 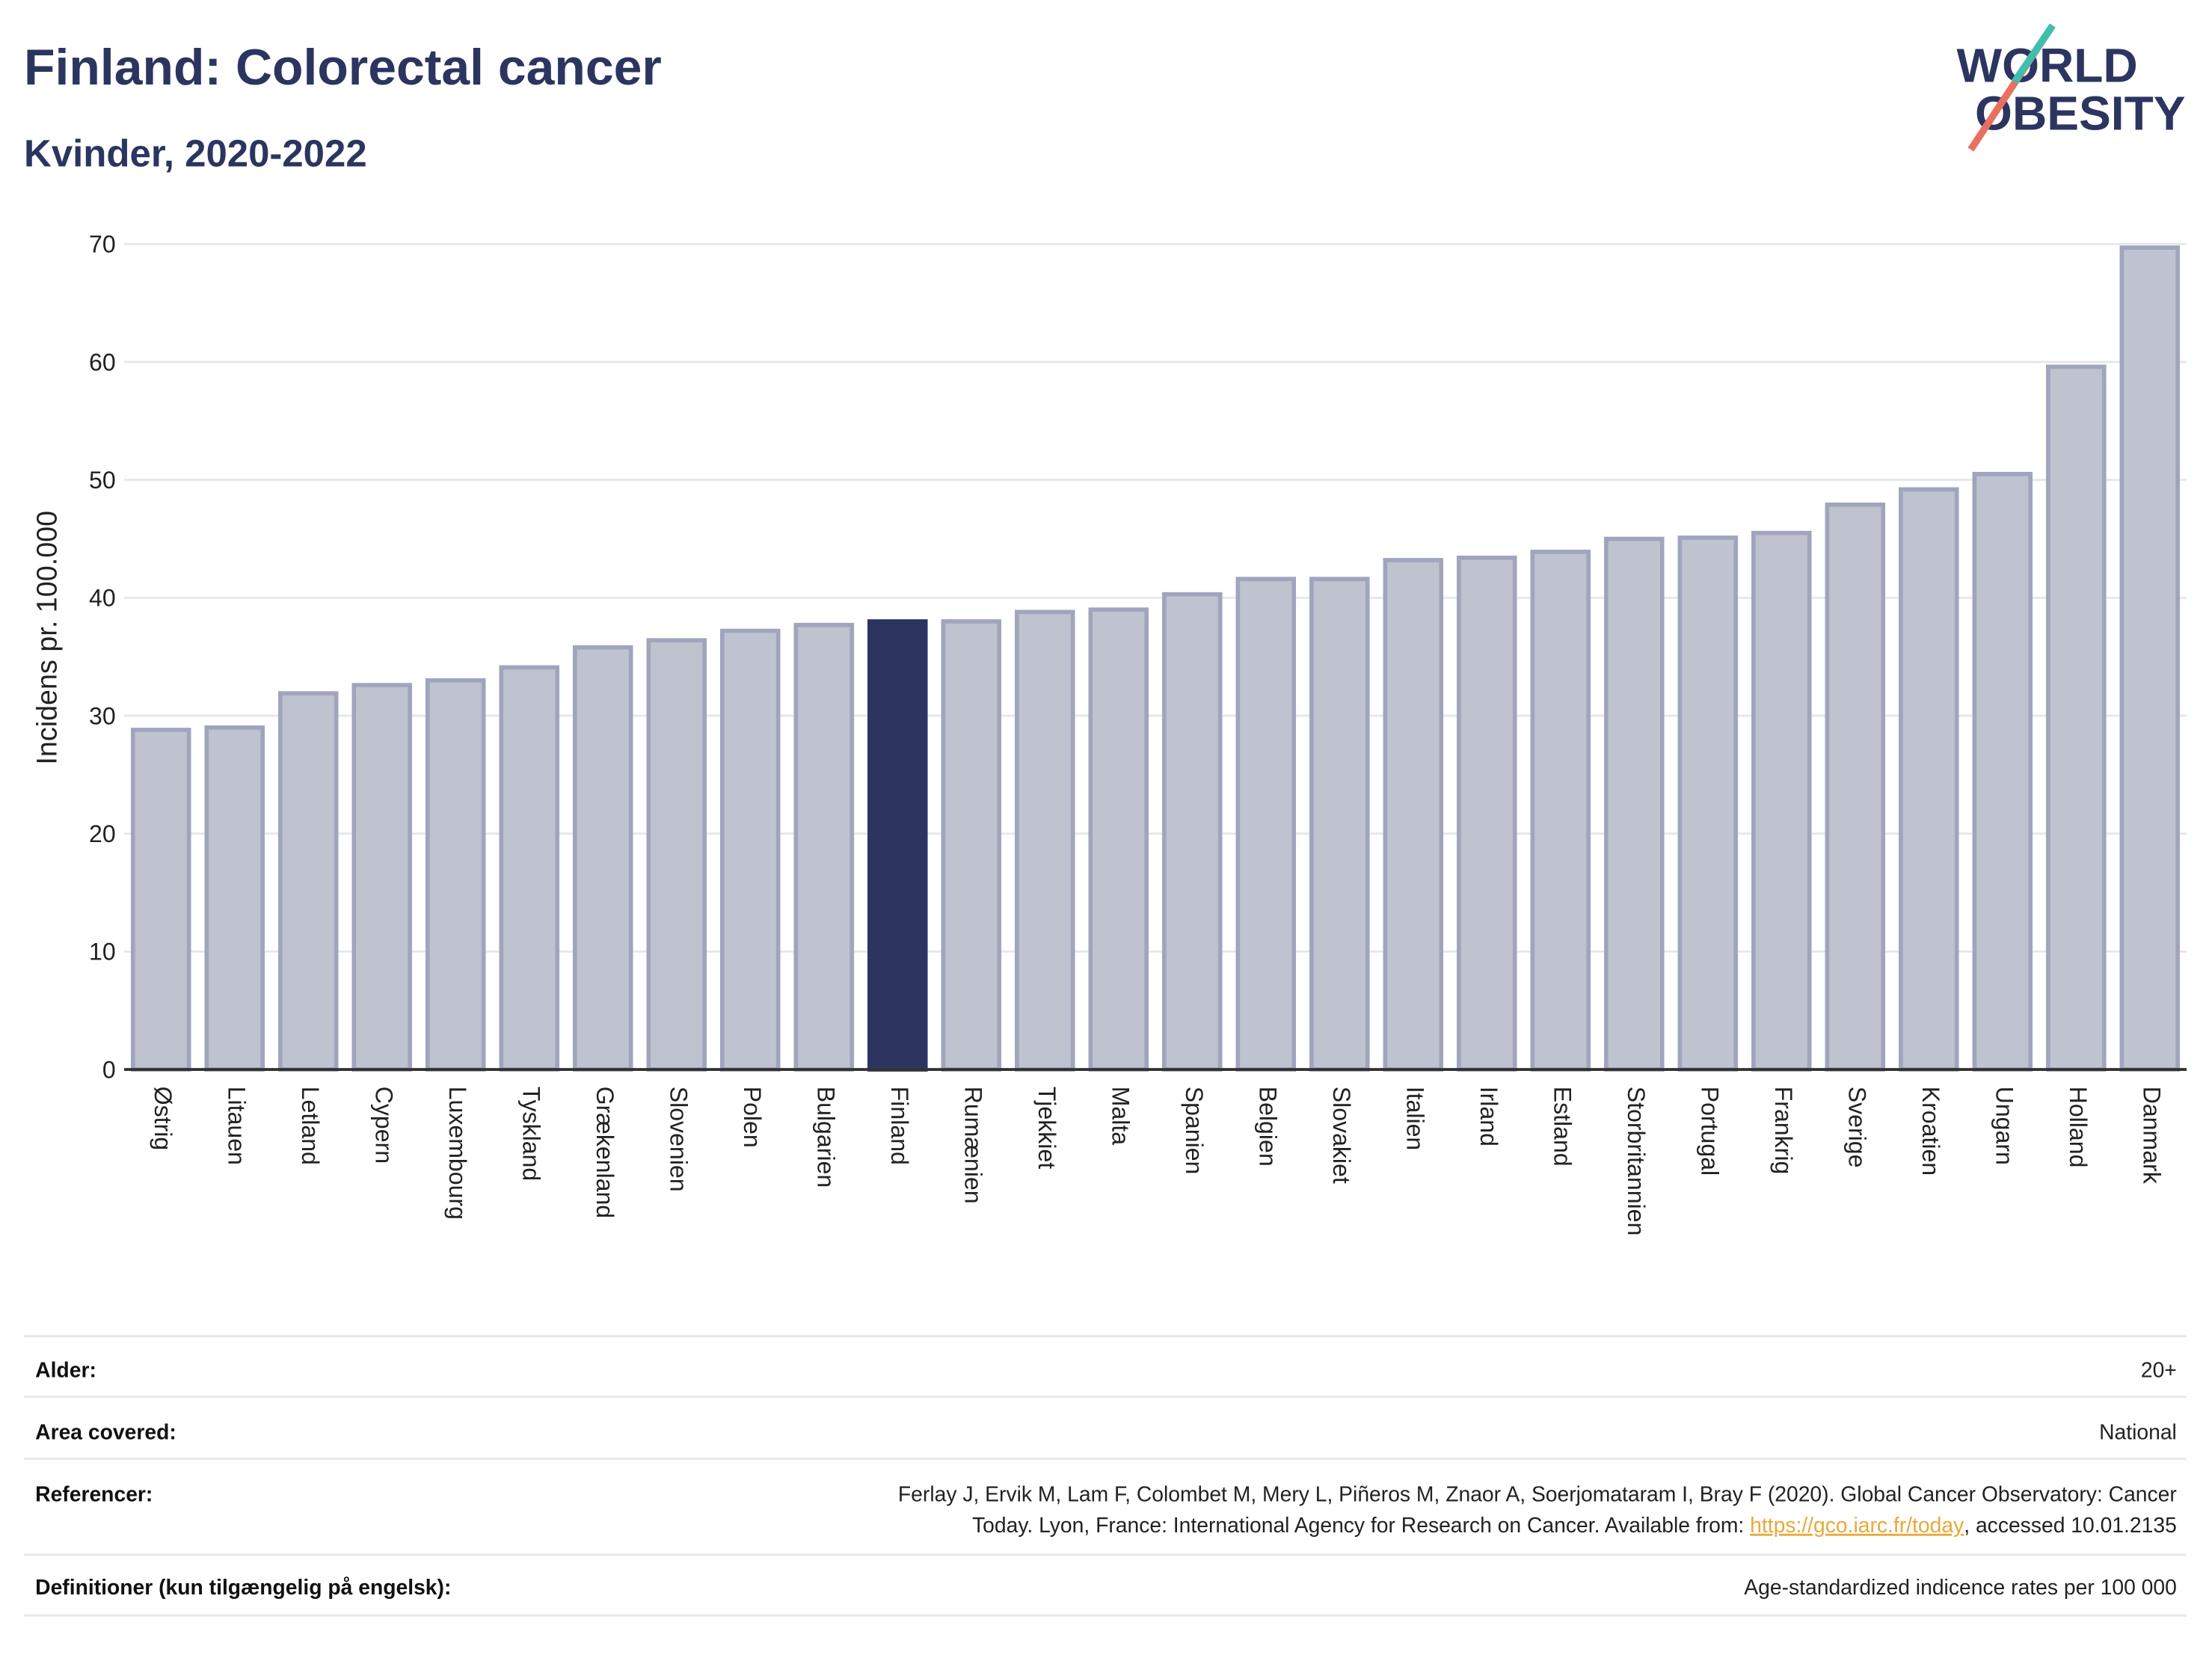 What do you see at coordinates (1267, 1127) in the screenshot?
I see `x-tick-label: Belgien` at bounding box center [1267, 1127].